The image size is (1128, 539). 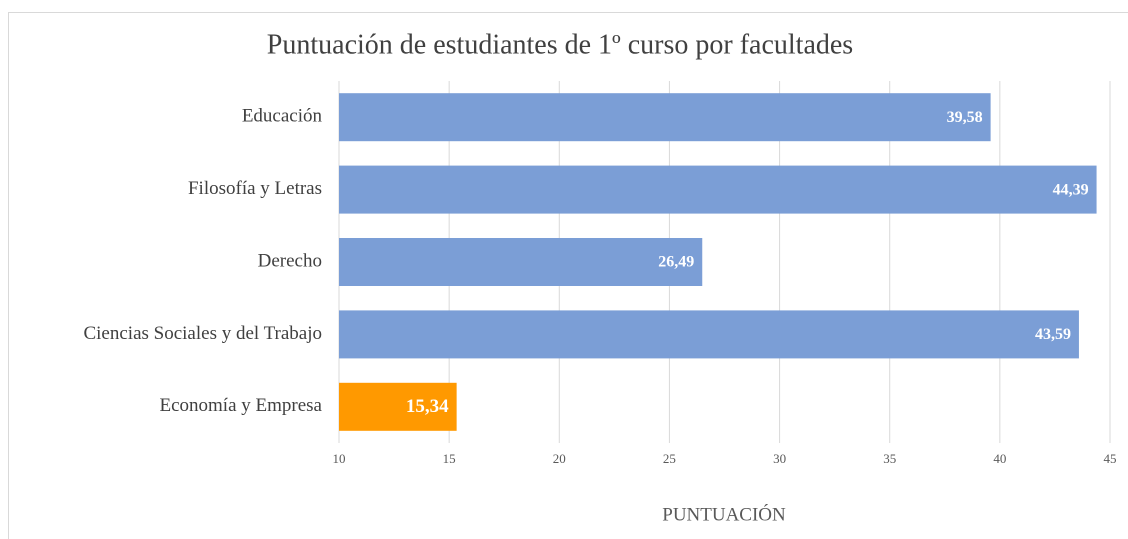 I want to click on y-tick-label: Filosofía y Letras, so click(x=255, y=188).